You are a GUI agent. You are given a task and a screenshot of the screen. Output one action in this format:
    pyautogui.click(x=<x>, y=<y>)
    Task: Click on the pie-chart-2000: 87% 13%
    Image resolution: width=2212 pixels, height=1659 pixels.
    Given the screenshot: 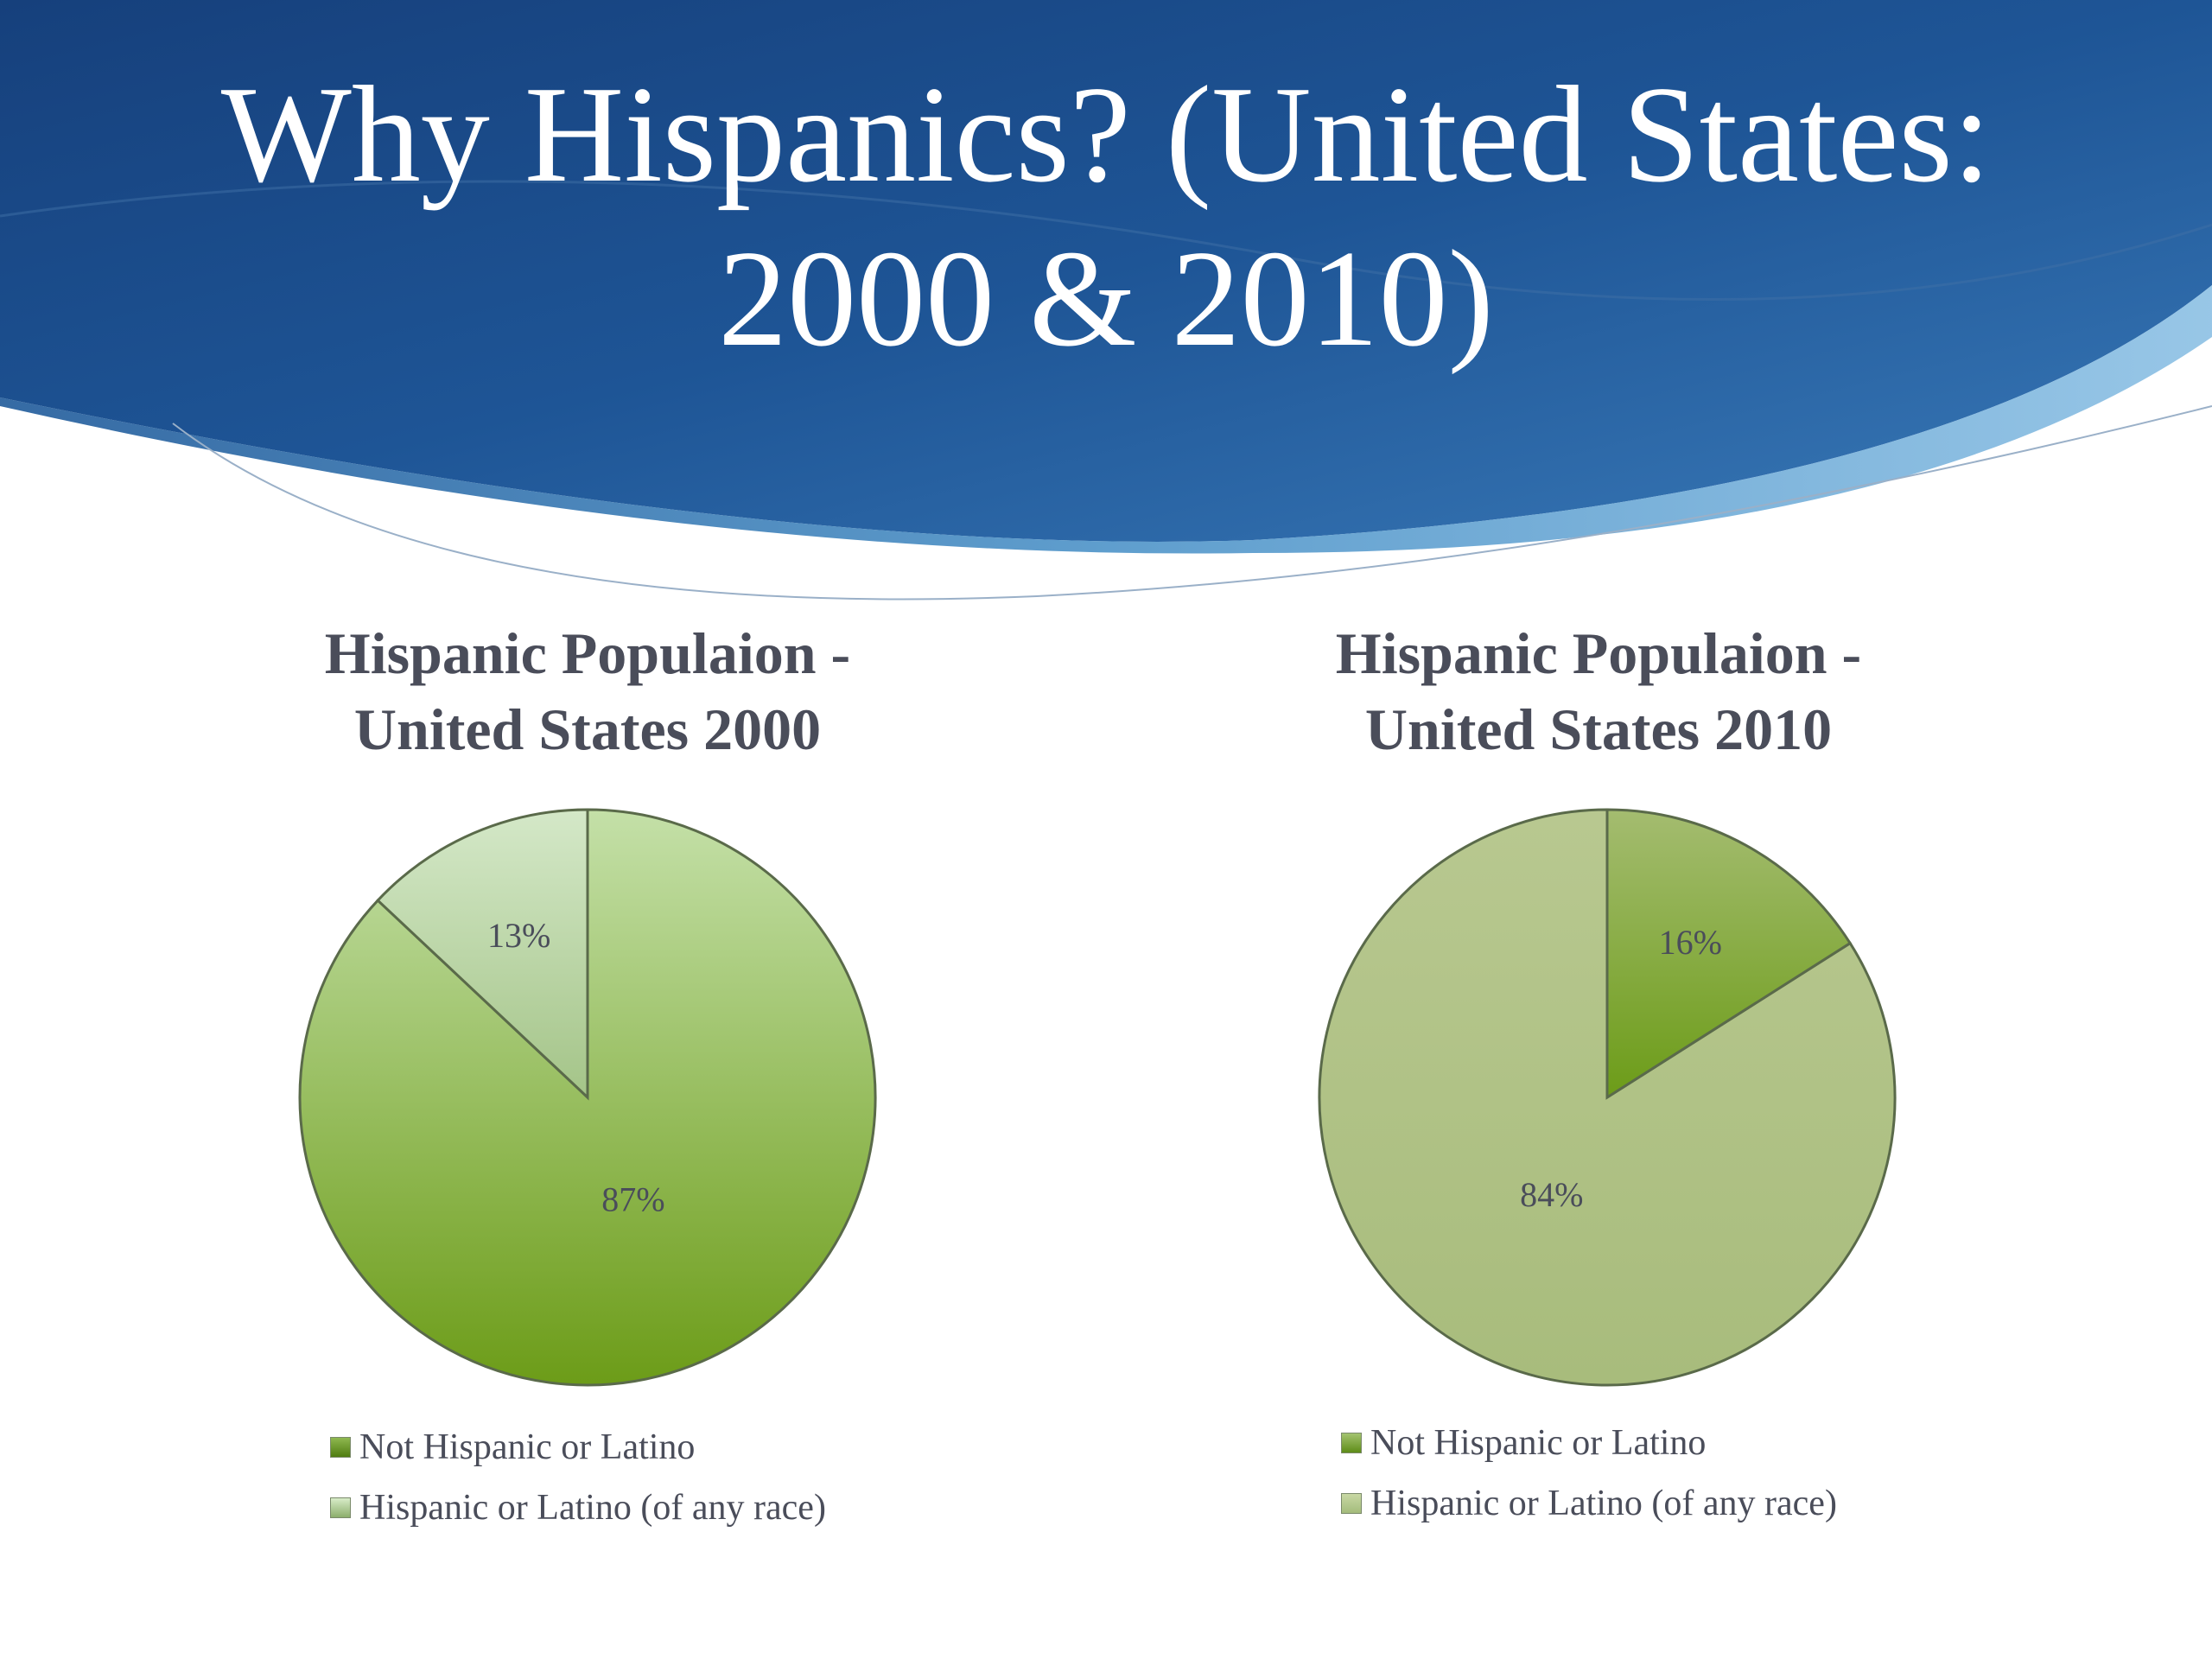 What is the action you would take?
    pyautogui.click(x=587, y=1097)
    